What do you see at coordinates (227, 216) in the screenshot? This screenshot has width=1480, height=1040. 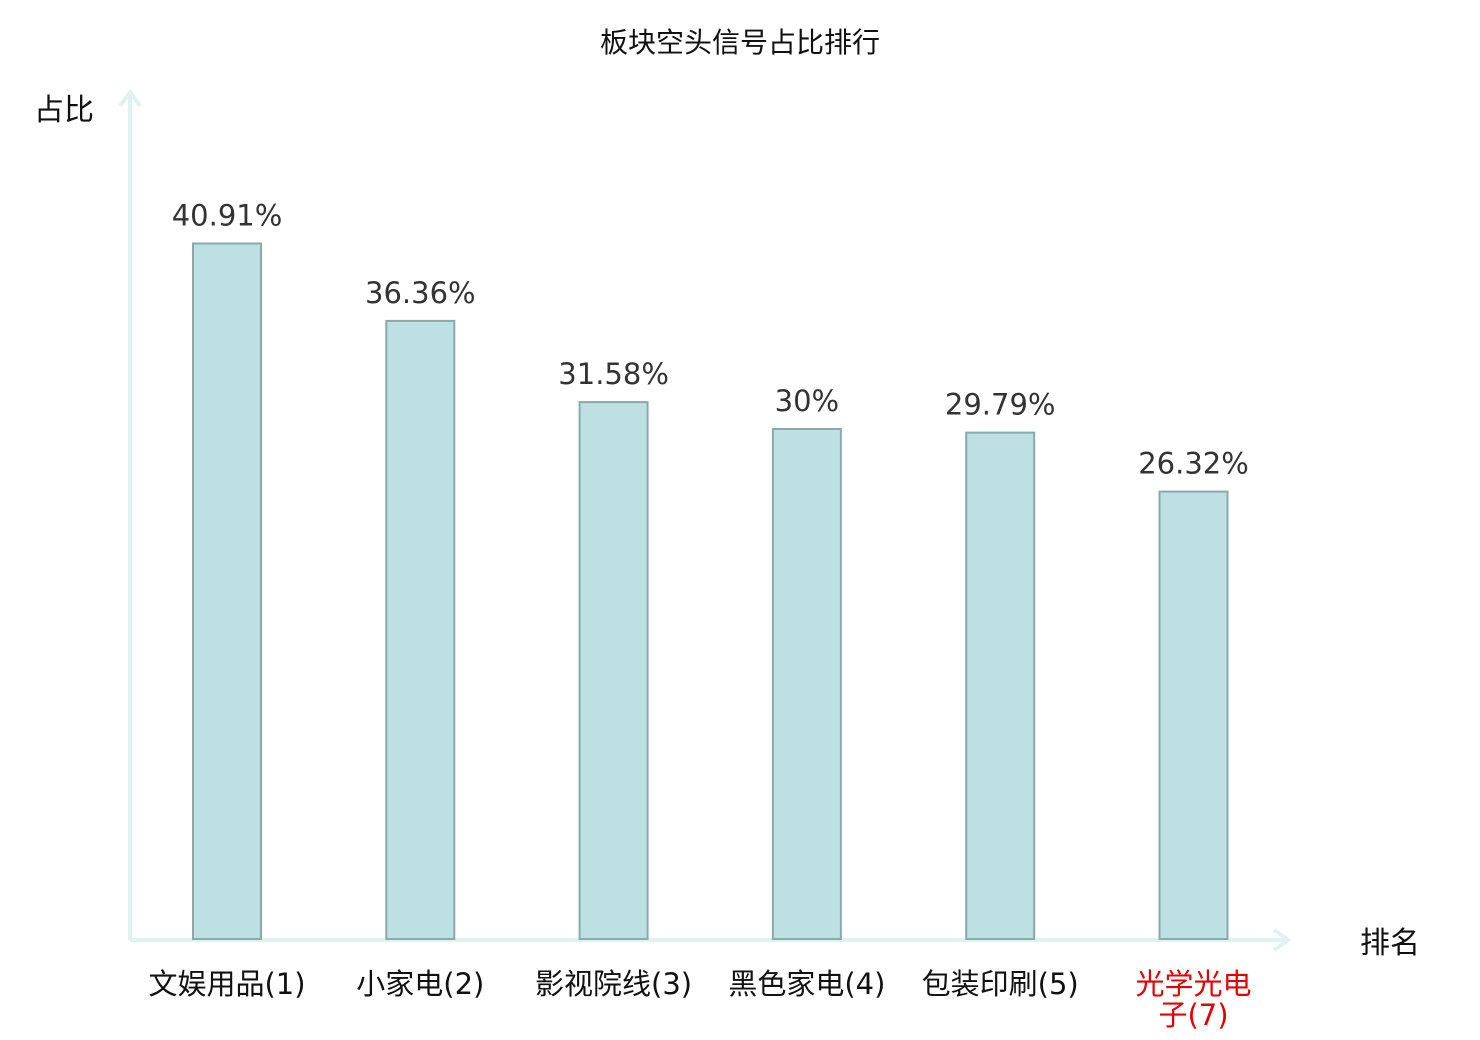 I see `value-label: 40.91%` at bounding box center [227, 216].